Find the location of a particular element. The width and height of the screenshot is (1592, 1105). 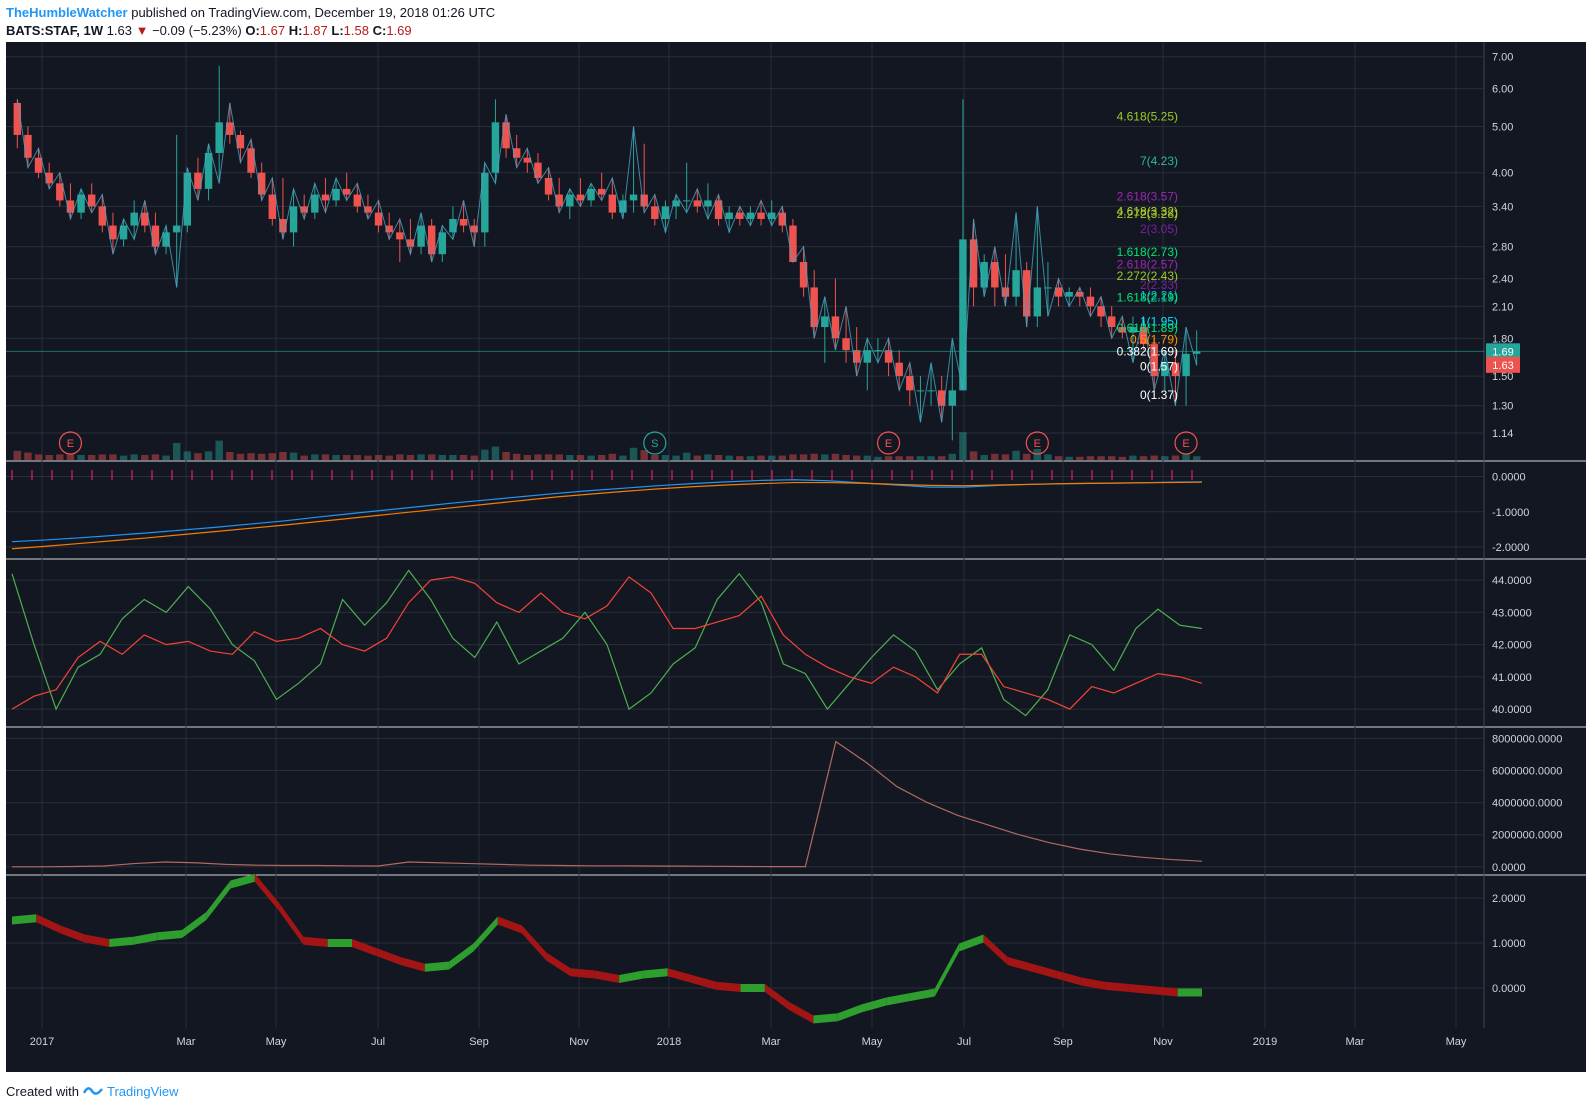

price-label-badge is located at coordinates (1503, 351).